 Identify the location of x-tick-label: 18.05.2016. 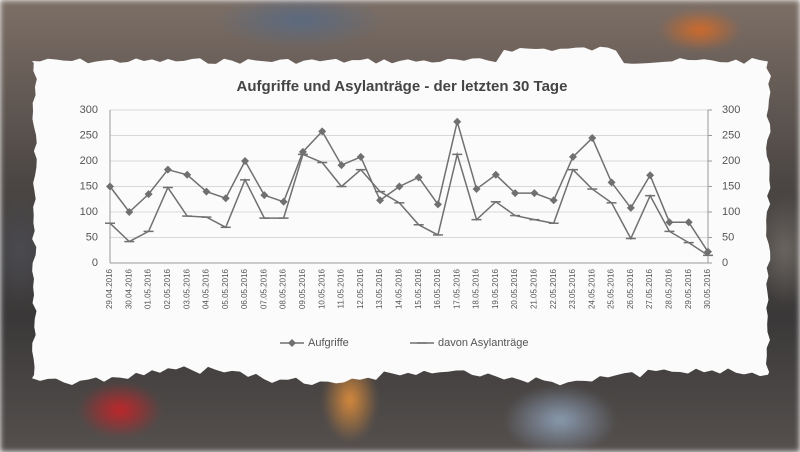
(476, 288).